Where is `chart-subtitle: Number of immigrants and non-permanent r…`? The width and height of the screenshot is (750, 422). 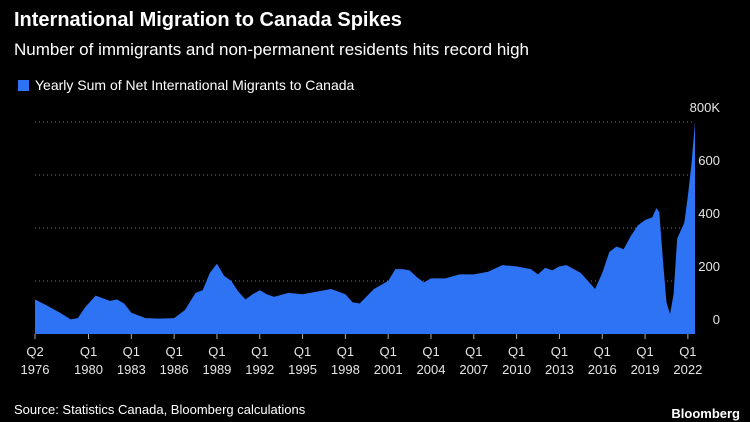 chart-subtitle: Number of immigrants and non-permanent r… is located at coordinates (271, 49).